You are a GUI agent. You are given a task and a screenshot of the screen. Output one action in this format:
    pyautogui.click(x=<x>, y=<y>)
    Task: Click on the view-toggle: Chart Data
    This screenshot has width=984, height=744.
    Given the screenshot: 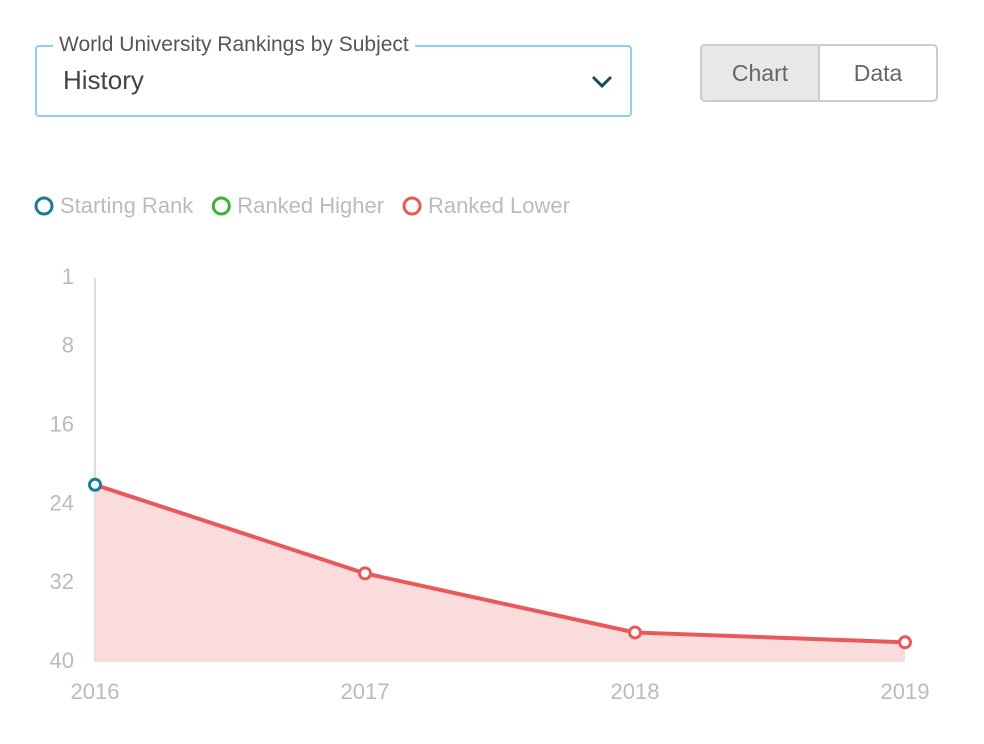 What is the action you would take?
    pyautogui.click(x=819, y=73)
    